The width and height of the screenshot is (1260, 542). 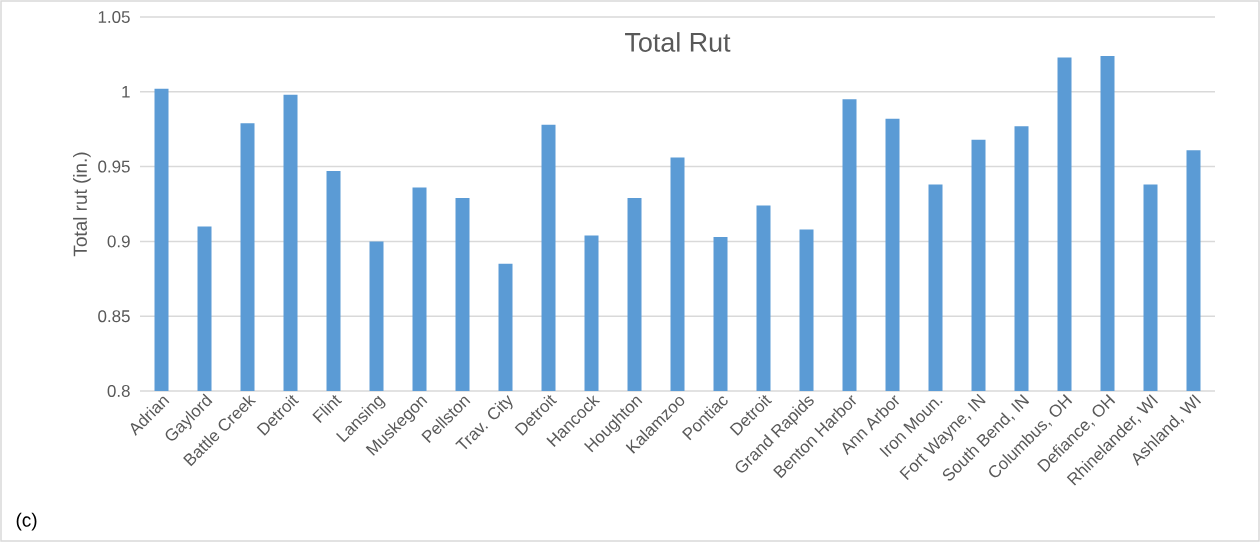 What do you see at coordinates (118, 241) in the screenshot?
I see `y-tick-label: 0.9` at bounding box center [118, 241].